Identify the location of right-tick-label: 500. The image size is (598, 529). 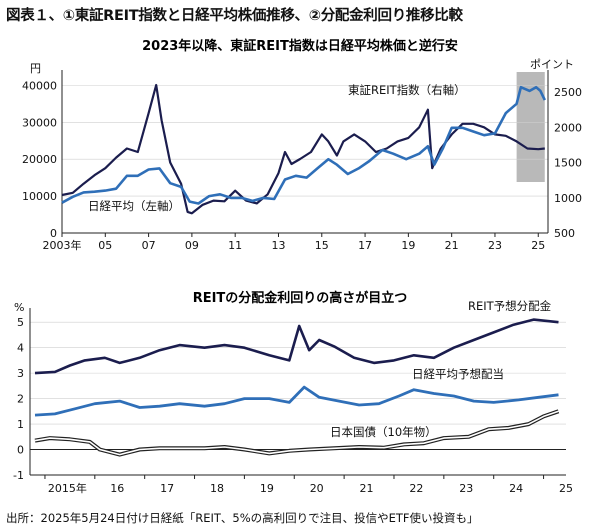
(564, 233).